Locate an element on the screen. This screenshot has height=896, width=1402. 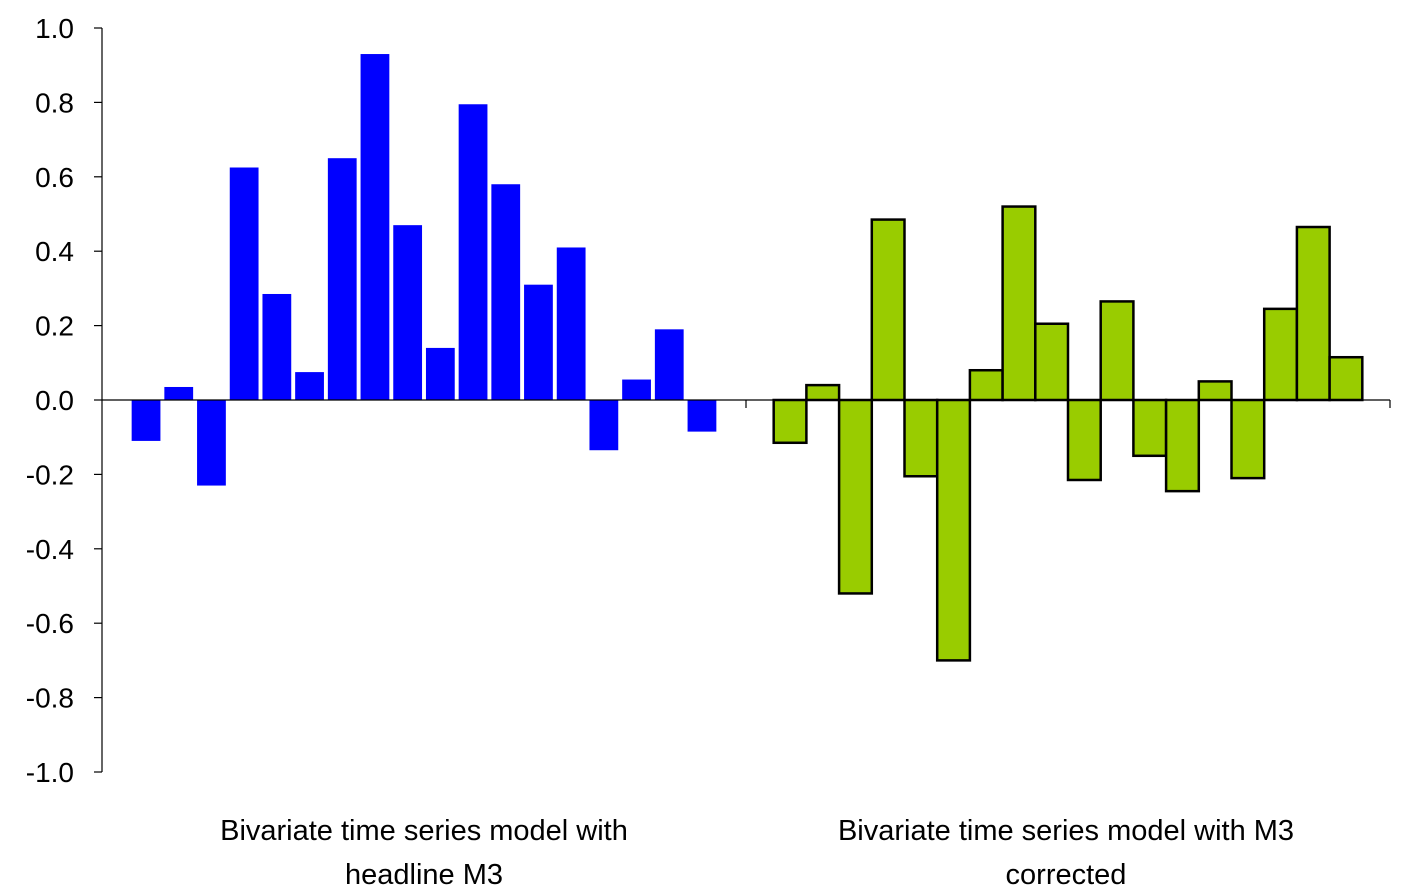
y-ticks-layer: 1.0 0.8 0.6 0.4 0.2 0.0 -0.2 -0.4 -0.6 -0.8 -1.0 is located at coordinates (64, 400).